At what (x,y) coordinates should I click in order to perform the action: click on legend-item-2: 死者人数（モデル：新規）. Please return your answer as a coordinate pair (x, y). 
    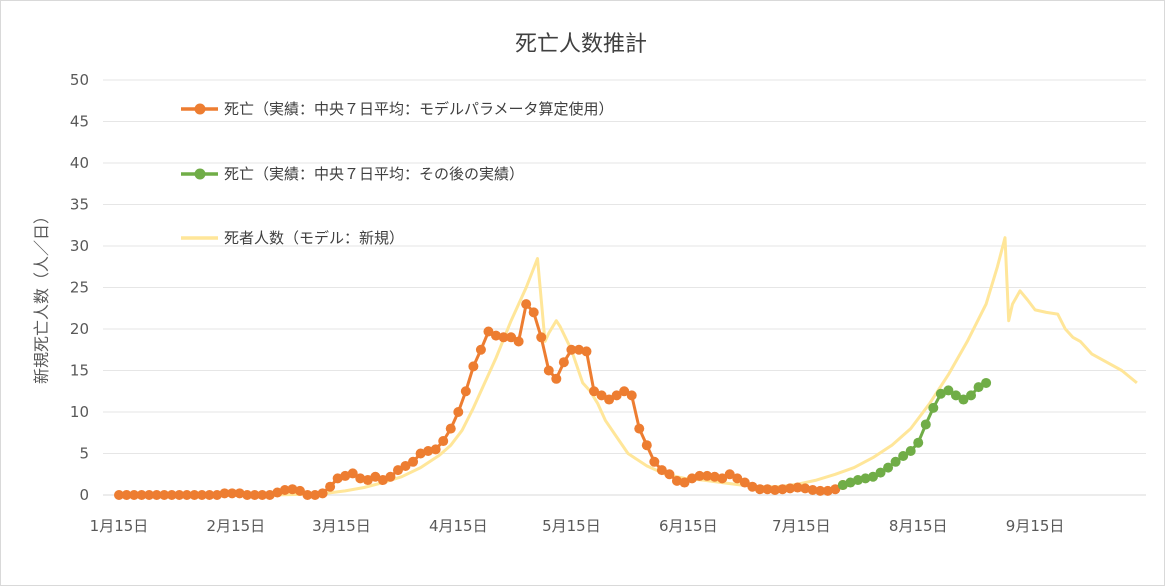
    Looking at the image, I should click on (292, 238).